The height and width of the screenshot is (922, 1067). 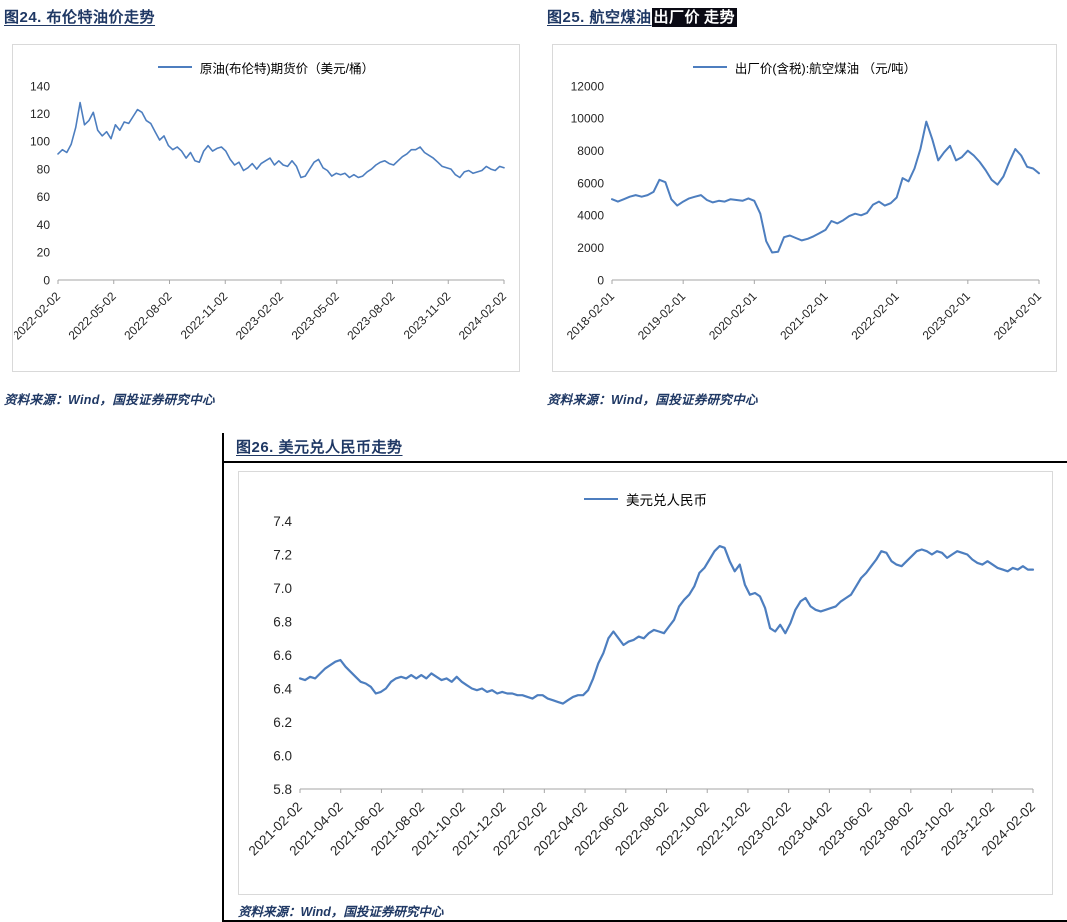 I want to click on fig24-source: 资料来源：Wind，国投证券研究中心, so click(x=109, y=400).